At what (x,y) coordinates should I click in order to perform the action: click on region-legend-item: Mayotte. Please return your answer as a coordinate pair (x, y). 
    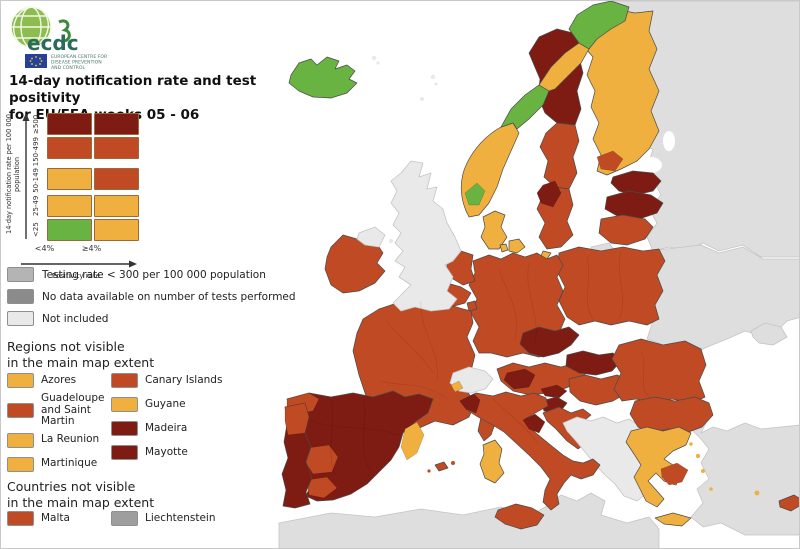
    Looking at the image, I should click on (176, 452).